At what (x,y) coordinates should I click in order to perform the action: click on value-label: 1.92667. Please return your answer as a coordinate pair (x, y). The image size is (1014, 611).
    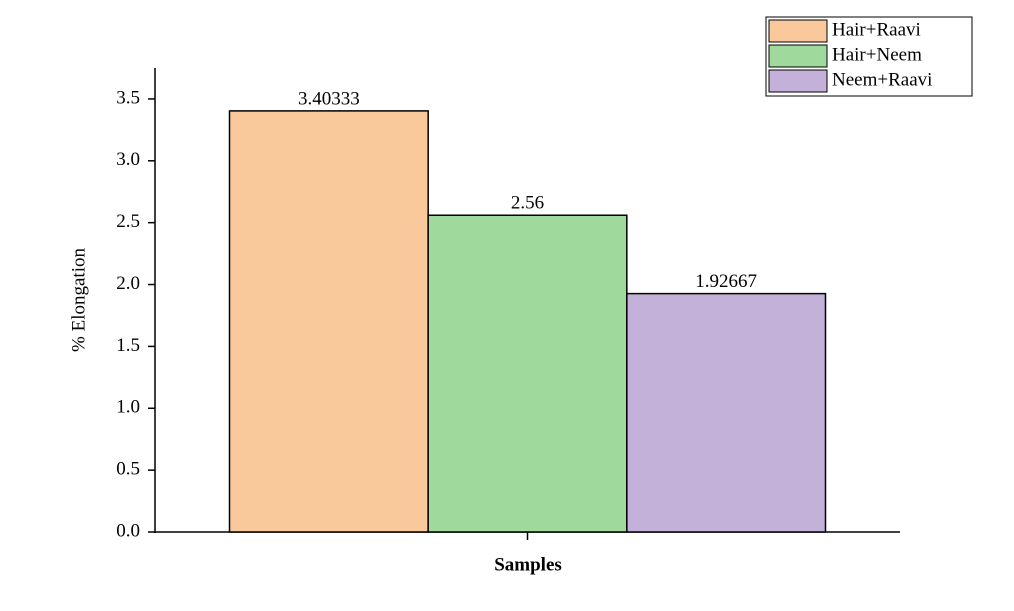
    Looking at the image, I should click on (726, 281).